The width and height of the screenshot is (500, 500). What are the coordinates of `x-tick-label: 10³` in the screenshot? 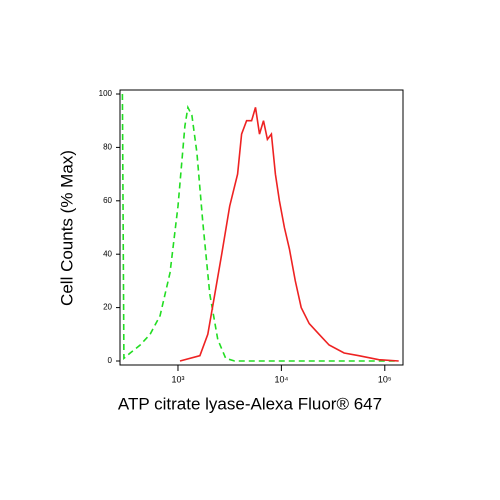 It's located at (177, 379).